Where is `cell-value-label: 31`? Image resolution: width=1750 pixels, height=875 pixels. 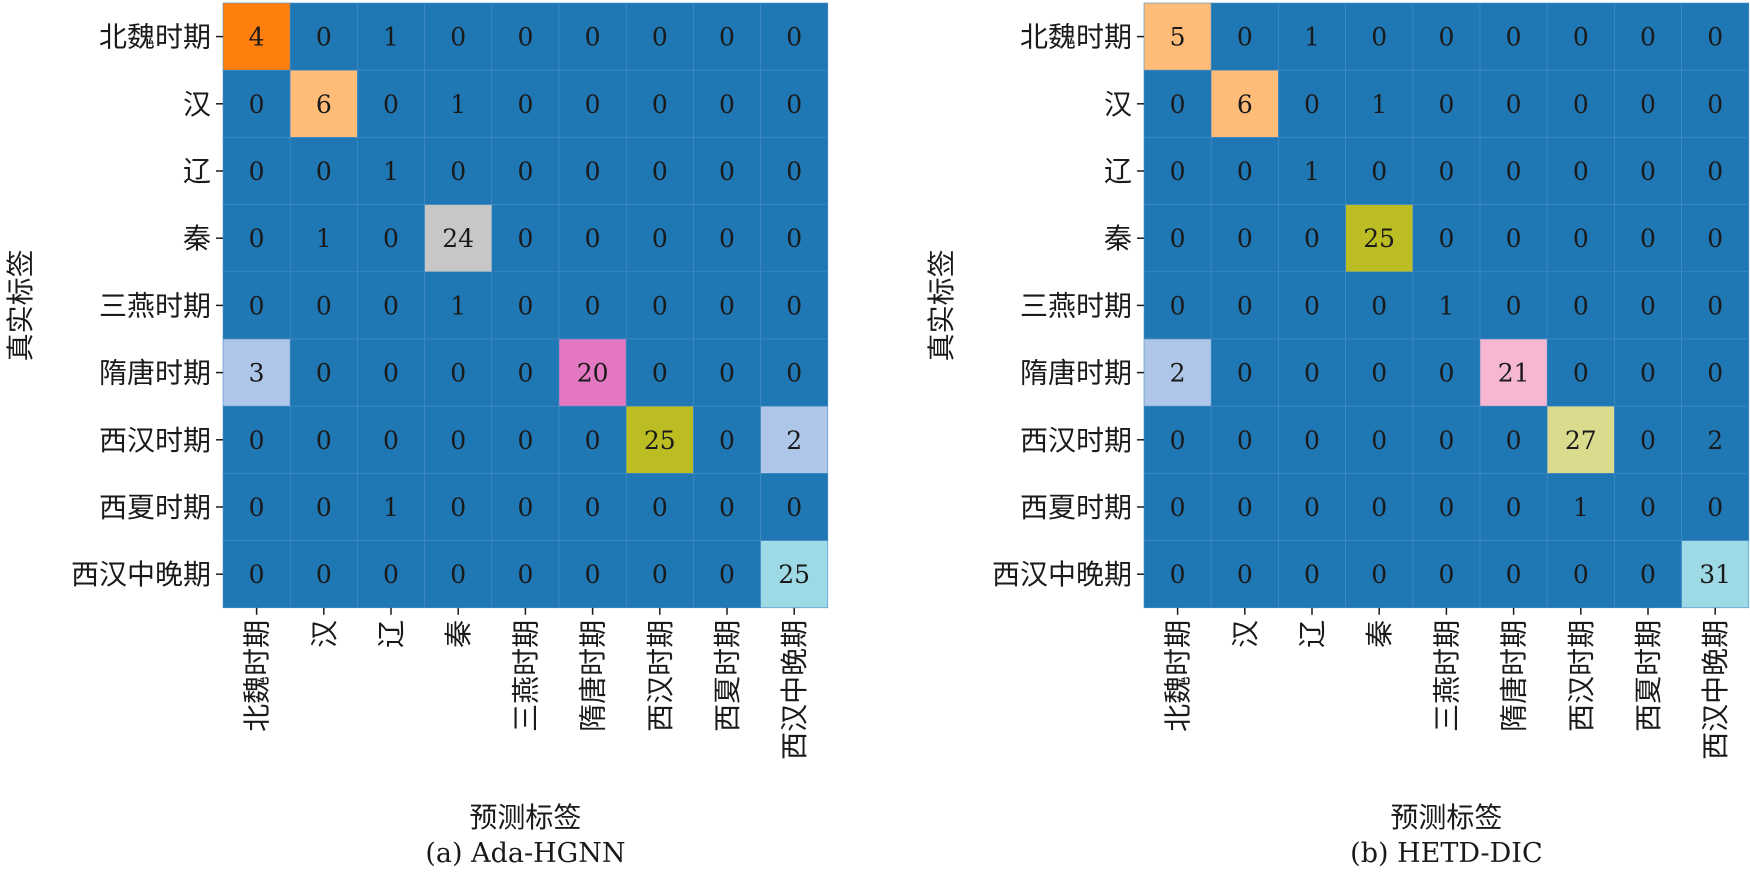 cell-value-label: 31 is located at coordinates (1715, 574).